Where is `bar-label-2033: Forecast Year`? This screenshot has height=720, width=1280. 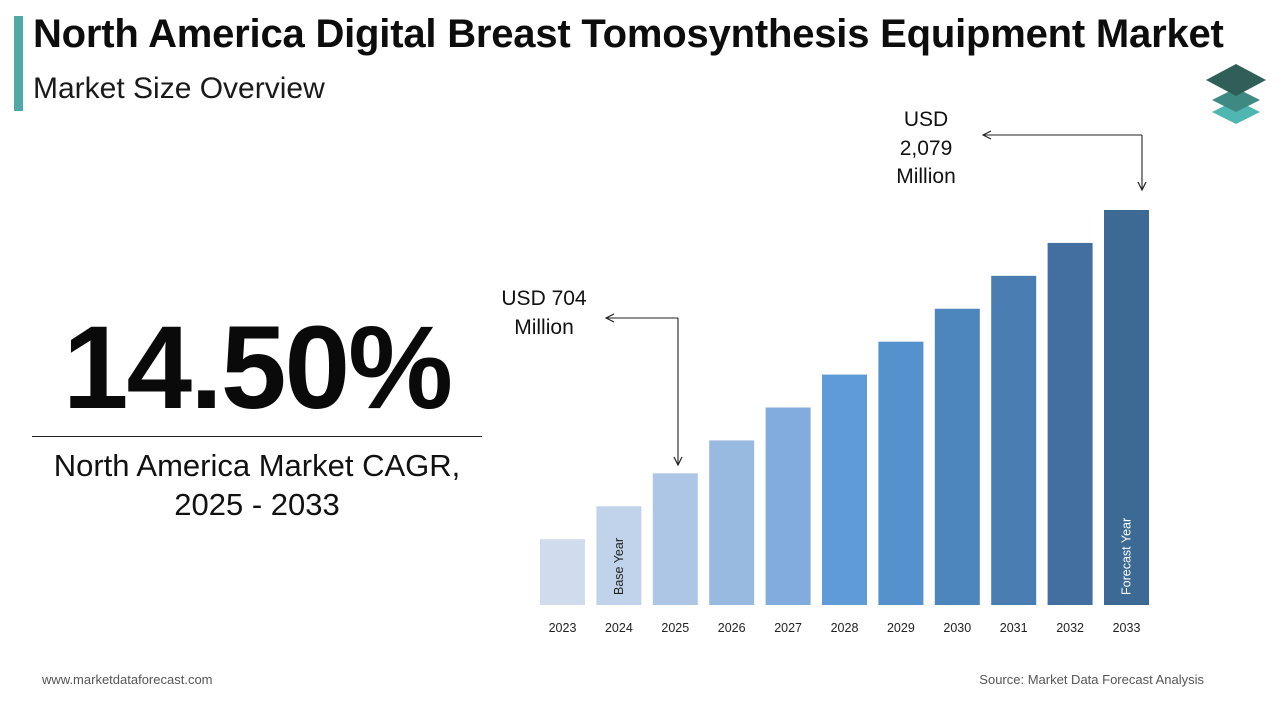
bar-label-2033: Forecast Year is located at coordinates (1127, 556).